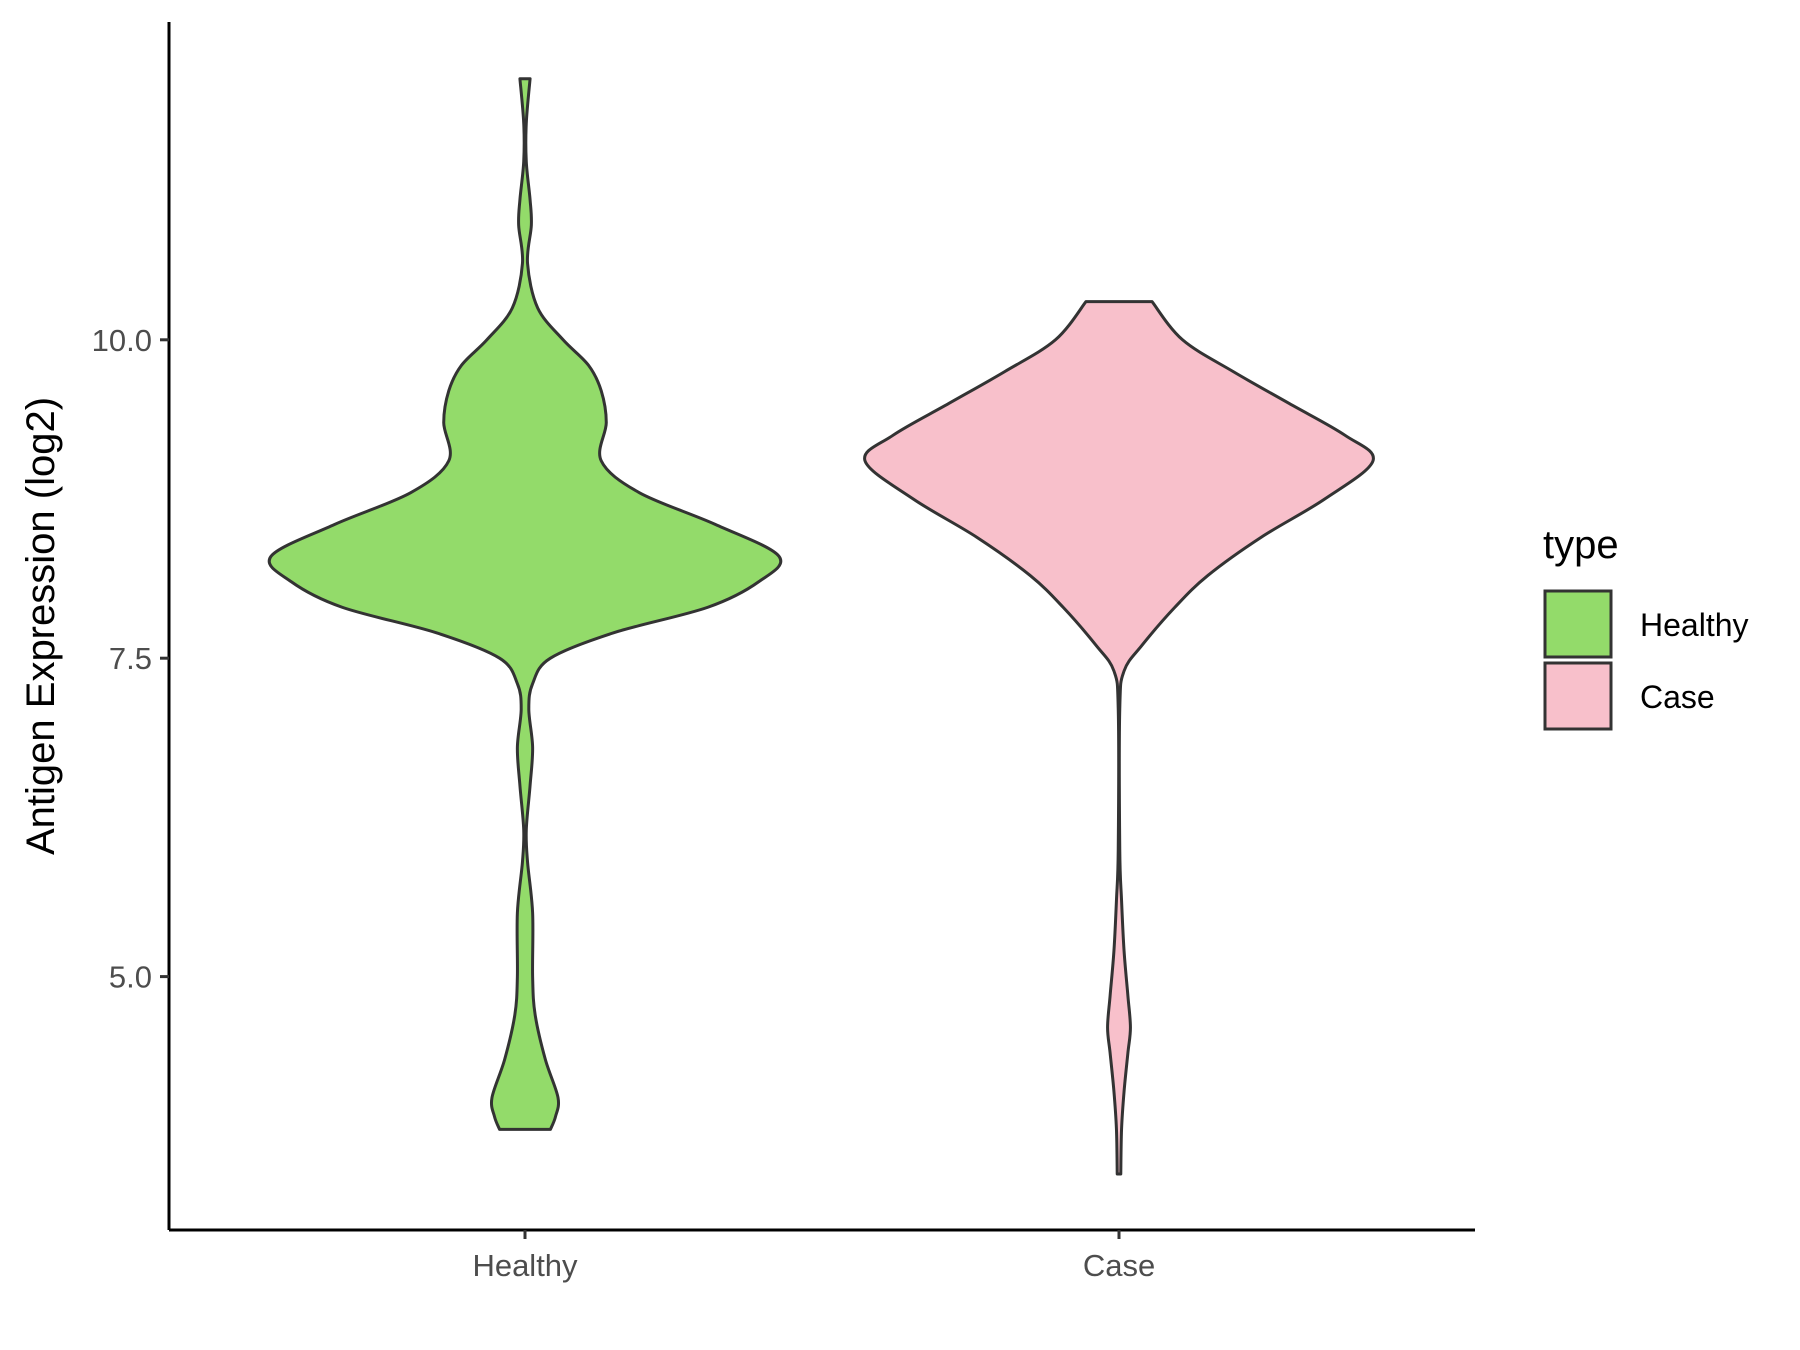 Image resolution: width=1800 pixels, height=1350 pixels. Describe the element at coordinates (1694, 625) in the screenshot. I see `legend-label-healthy: Healthy` at that location.